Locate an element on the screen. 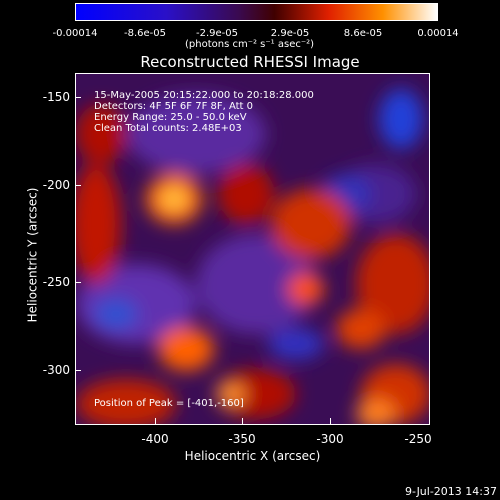  x-tick-label: -300 is located at coordinates (330, 439).